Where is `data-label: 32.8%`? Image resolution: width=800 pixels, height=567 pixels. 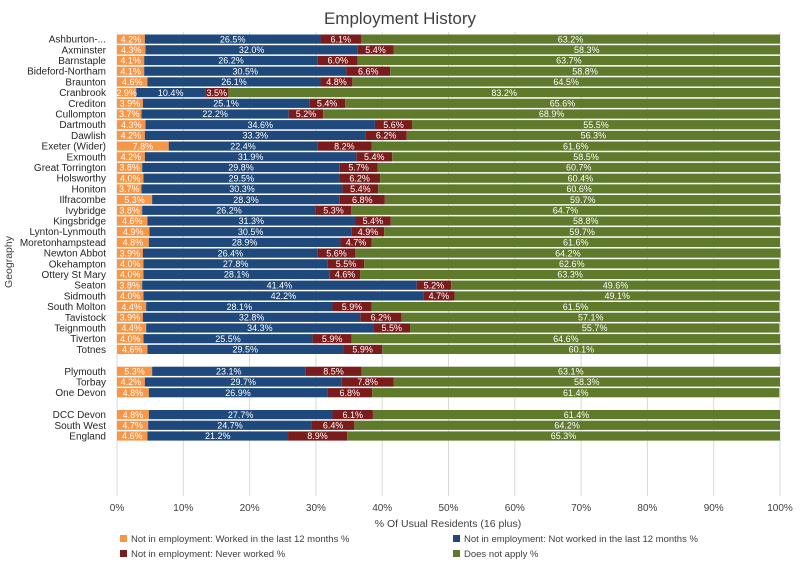 data-label: 32.8% is located at coordinates (252, 318).